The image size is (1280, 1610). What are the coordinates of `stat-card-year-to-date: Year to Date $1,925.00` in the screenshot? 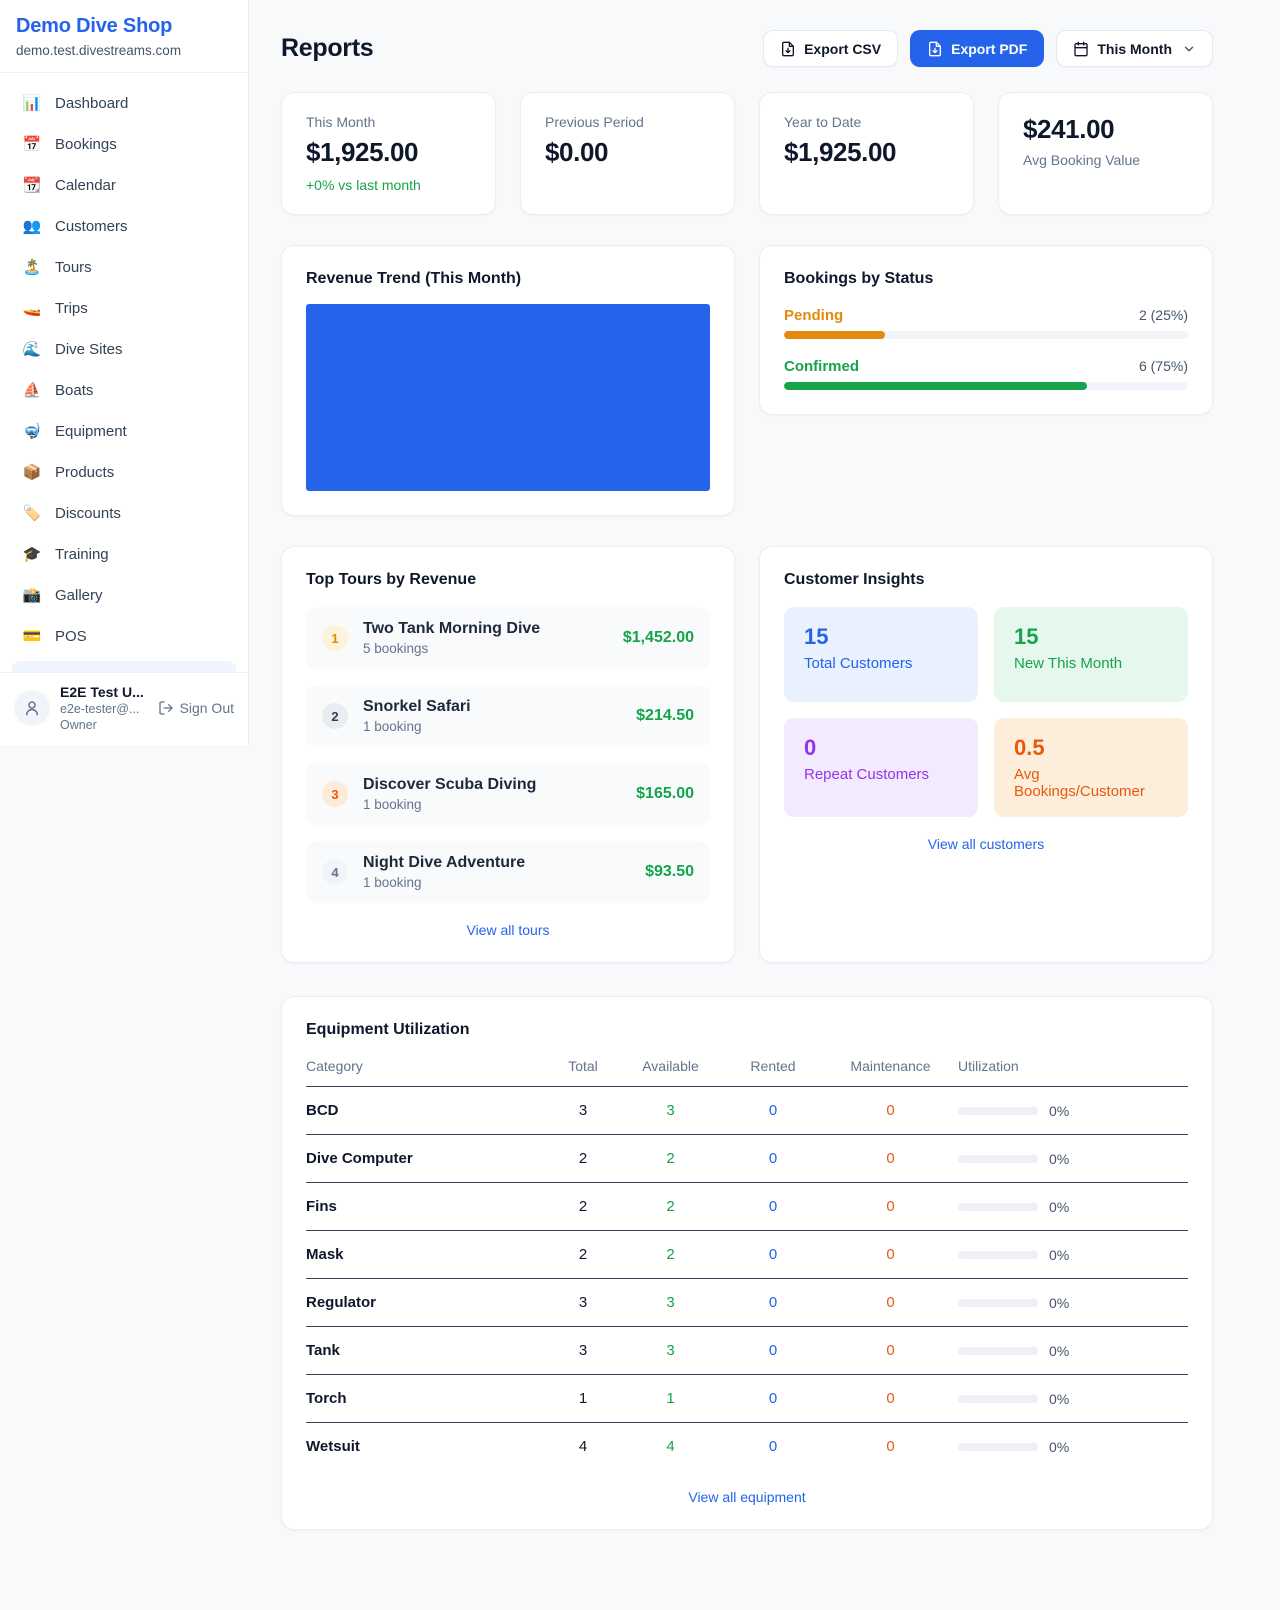 It's located at (866, 153).